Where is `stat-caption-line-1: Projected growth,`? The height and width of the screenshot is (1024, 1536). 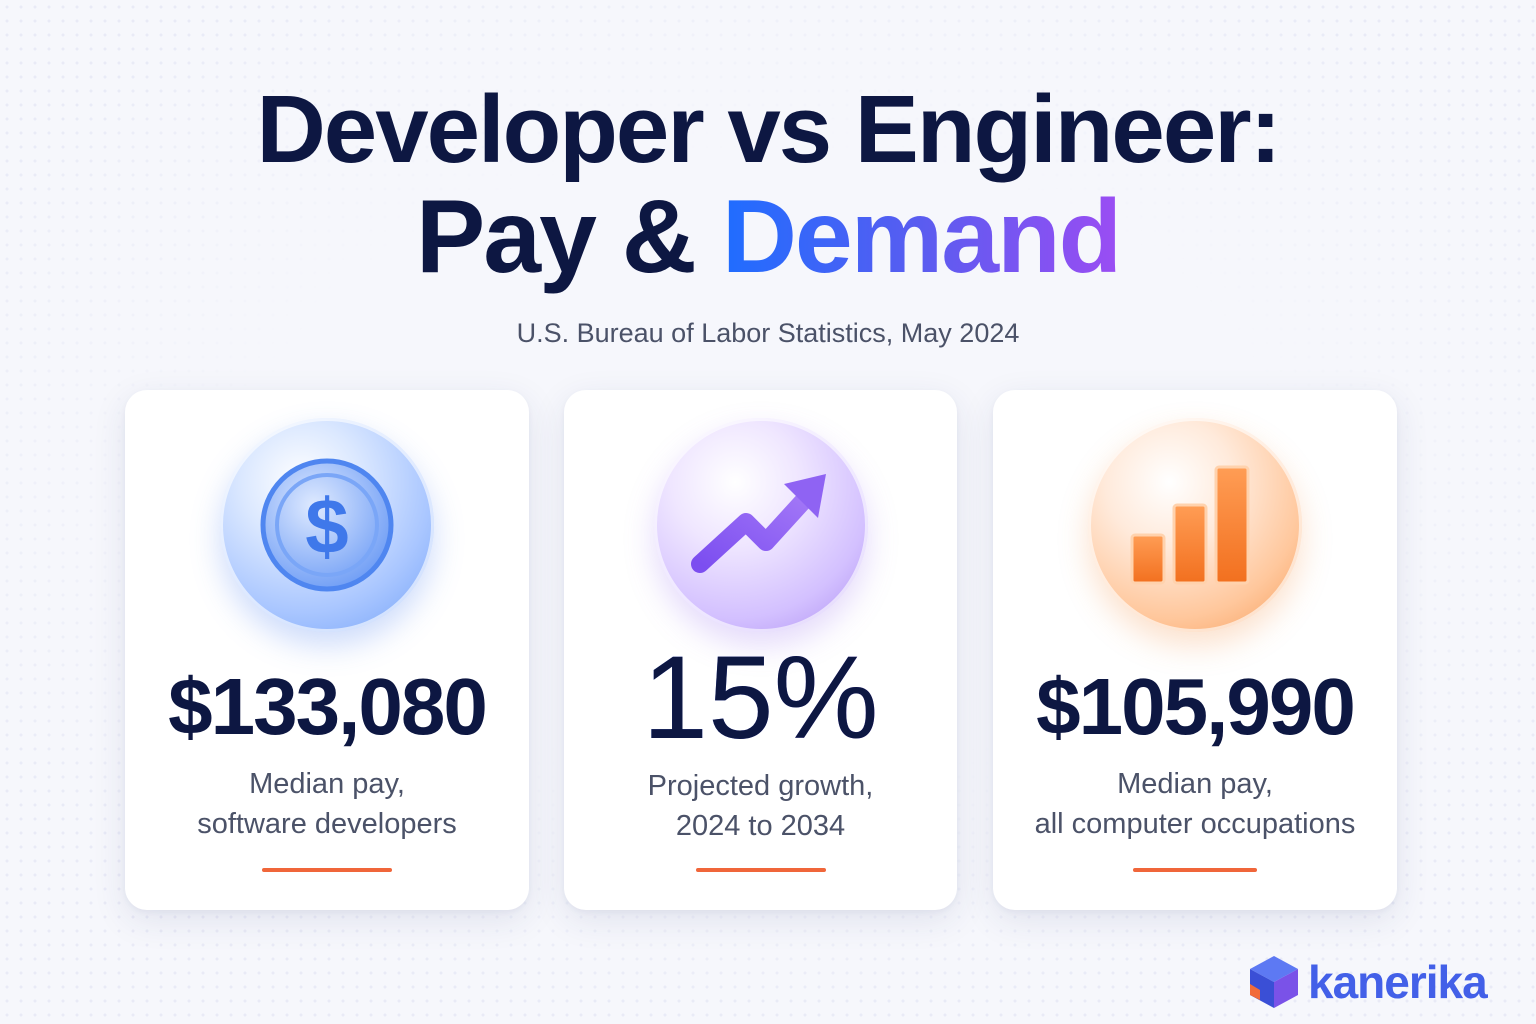 stat-caption-line-1: Projected growth, is located at coordinates (760, 786).